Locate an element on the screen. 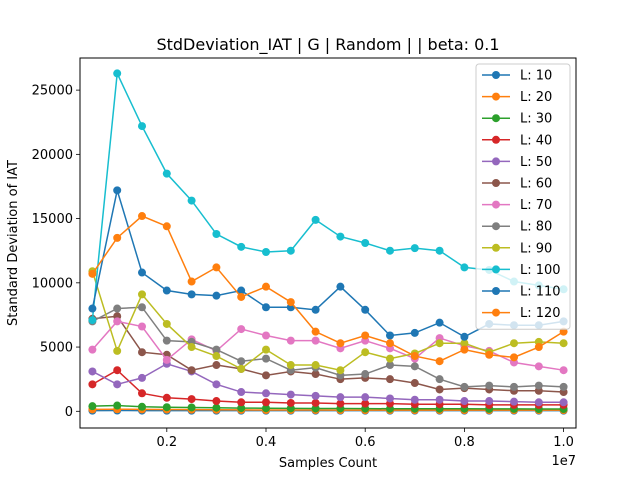 The image size is (640, 480). x-tick-label: 0.4 is located at coordinates (266, 442).